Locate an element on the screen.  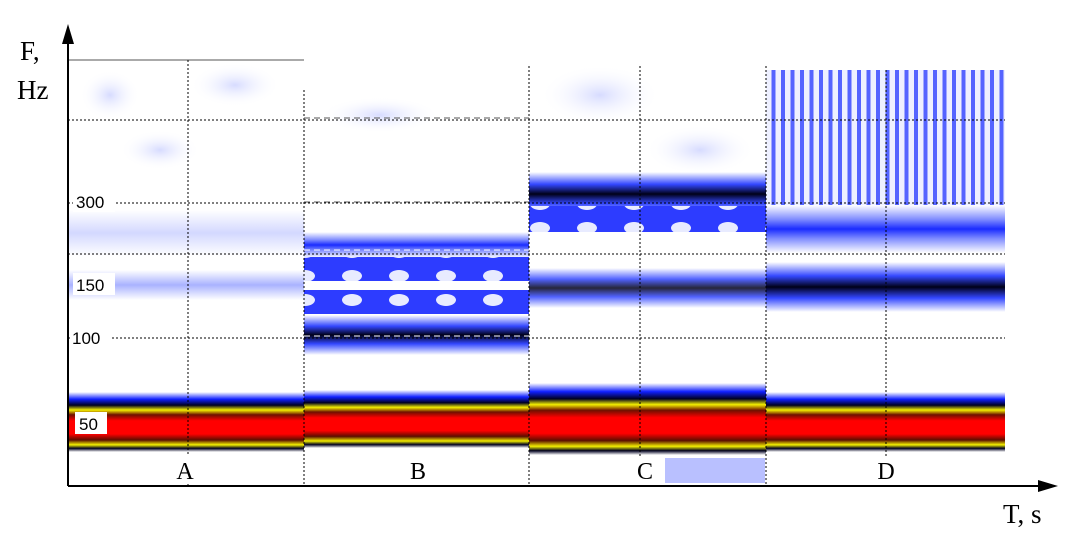
y-tick-label-300: 300 is located at coordinates (90, 202).